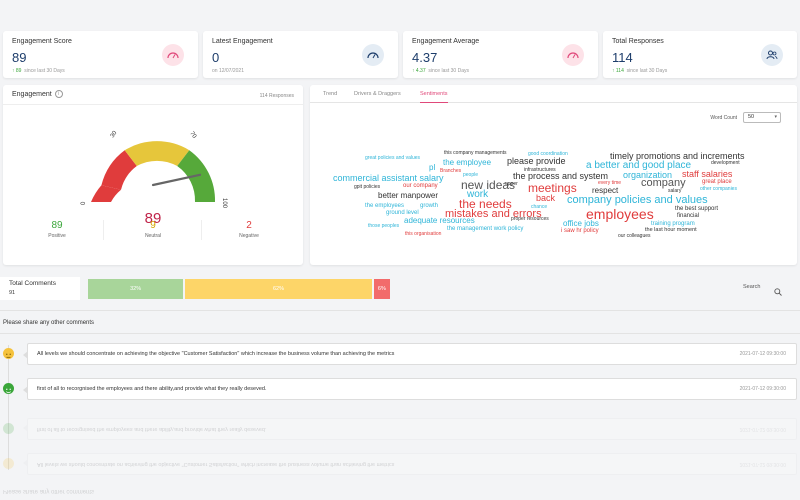 Image resolution: width=800 pixels, height=500 pixels. What do you see at coordinates (106, 193) in the screenshot?
I see `gauge-segment-red-base` at bounding box center [106, 193].